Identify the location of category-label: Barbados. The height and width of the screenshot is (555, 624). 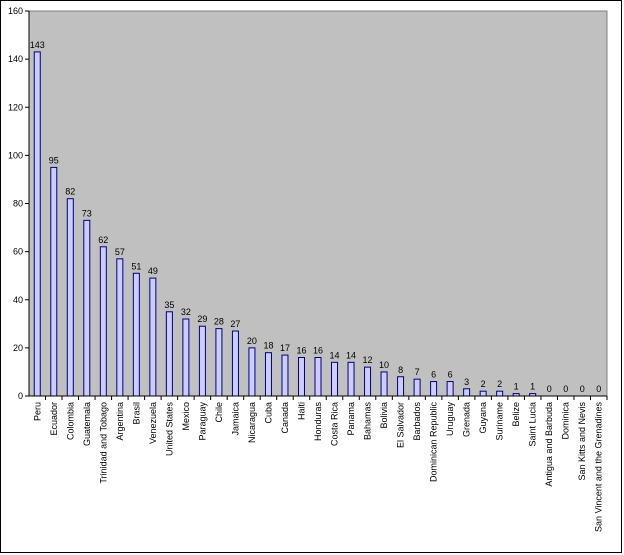
(417, 421).